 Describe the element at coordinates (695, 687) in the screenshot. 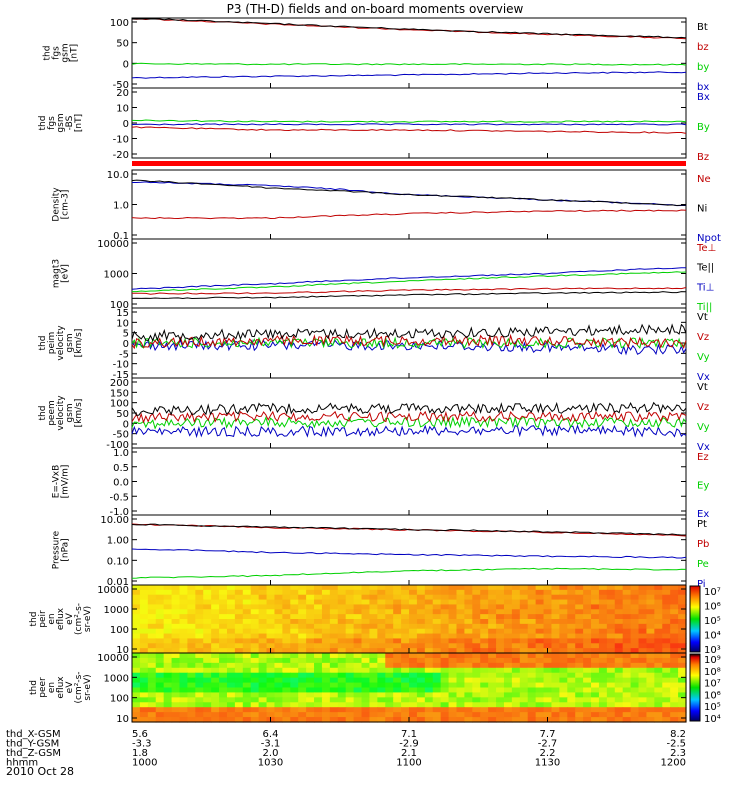

I see `colorbar` at that location.